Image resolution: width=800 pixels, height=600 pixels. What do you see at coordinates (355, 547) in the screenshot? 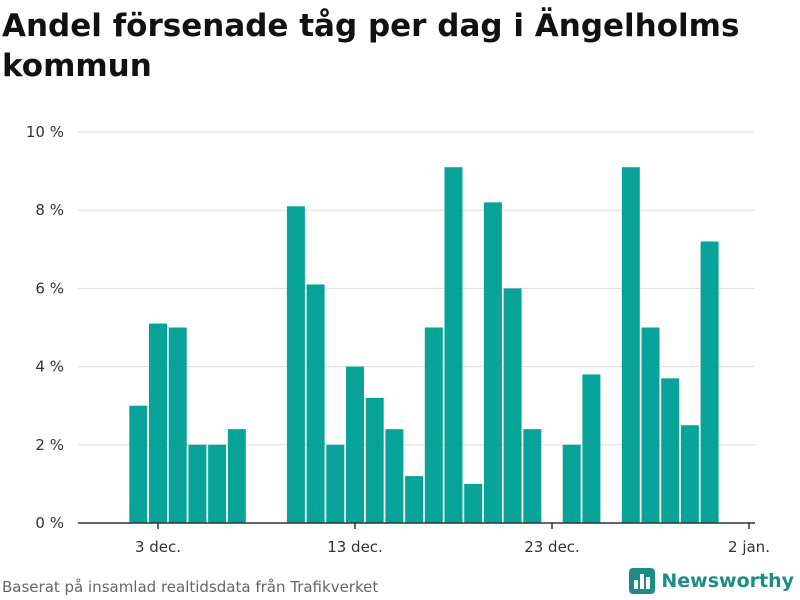
I see `x-tick-label: 13 dec.` at bounding box center [355, 547].